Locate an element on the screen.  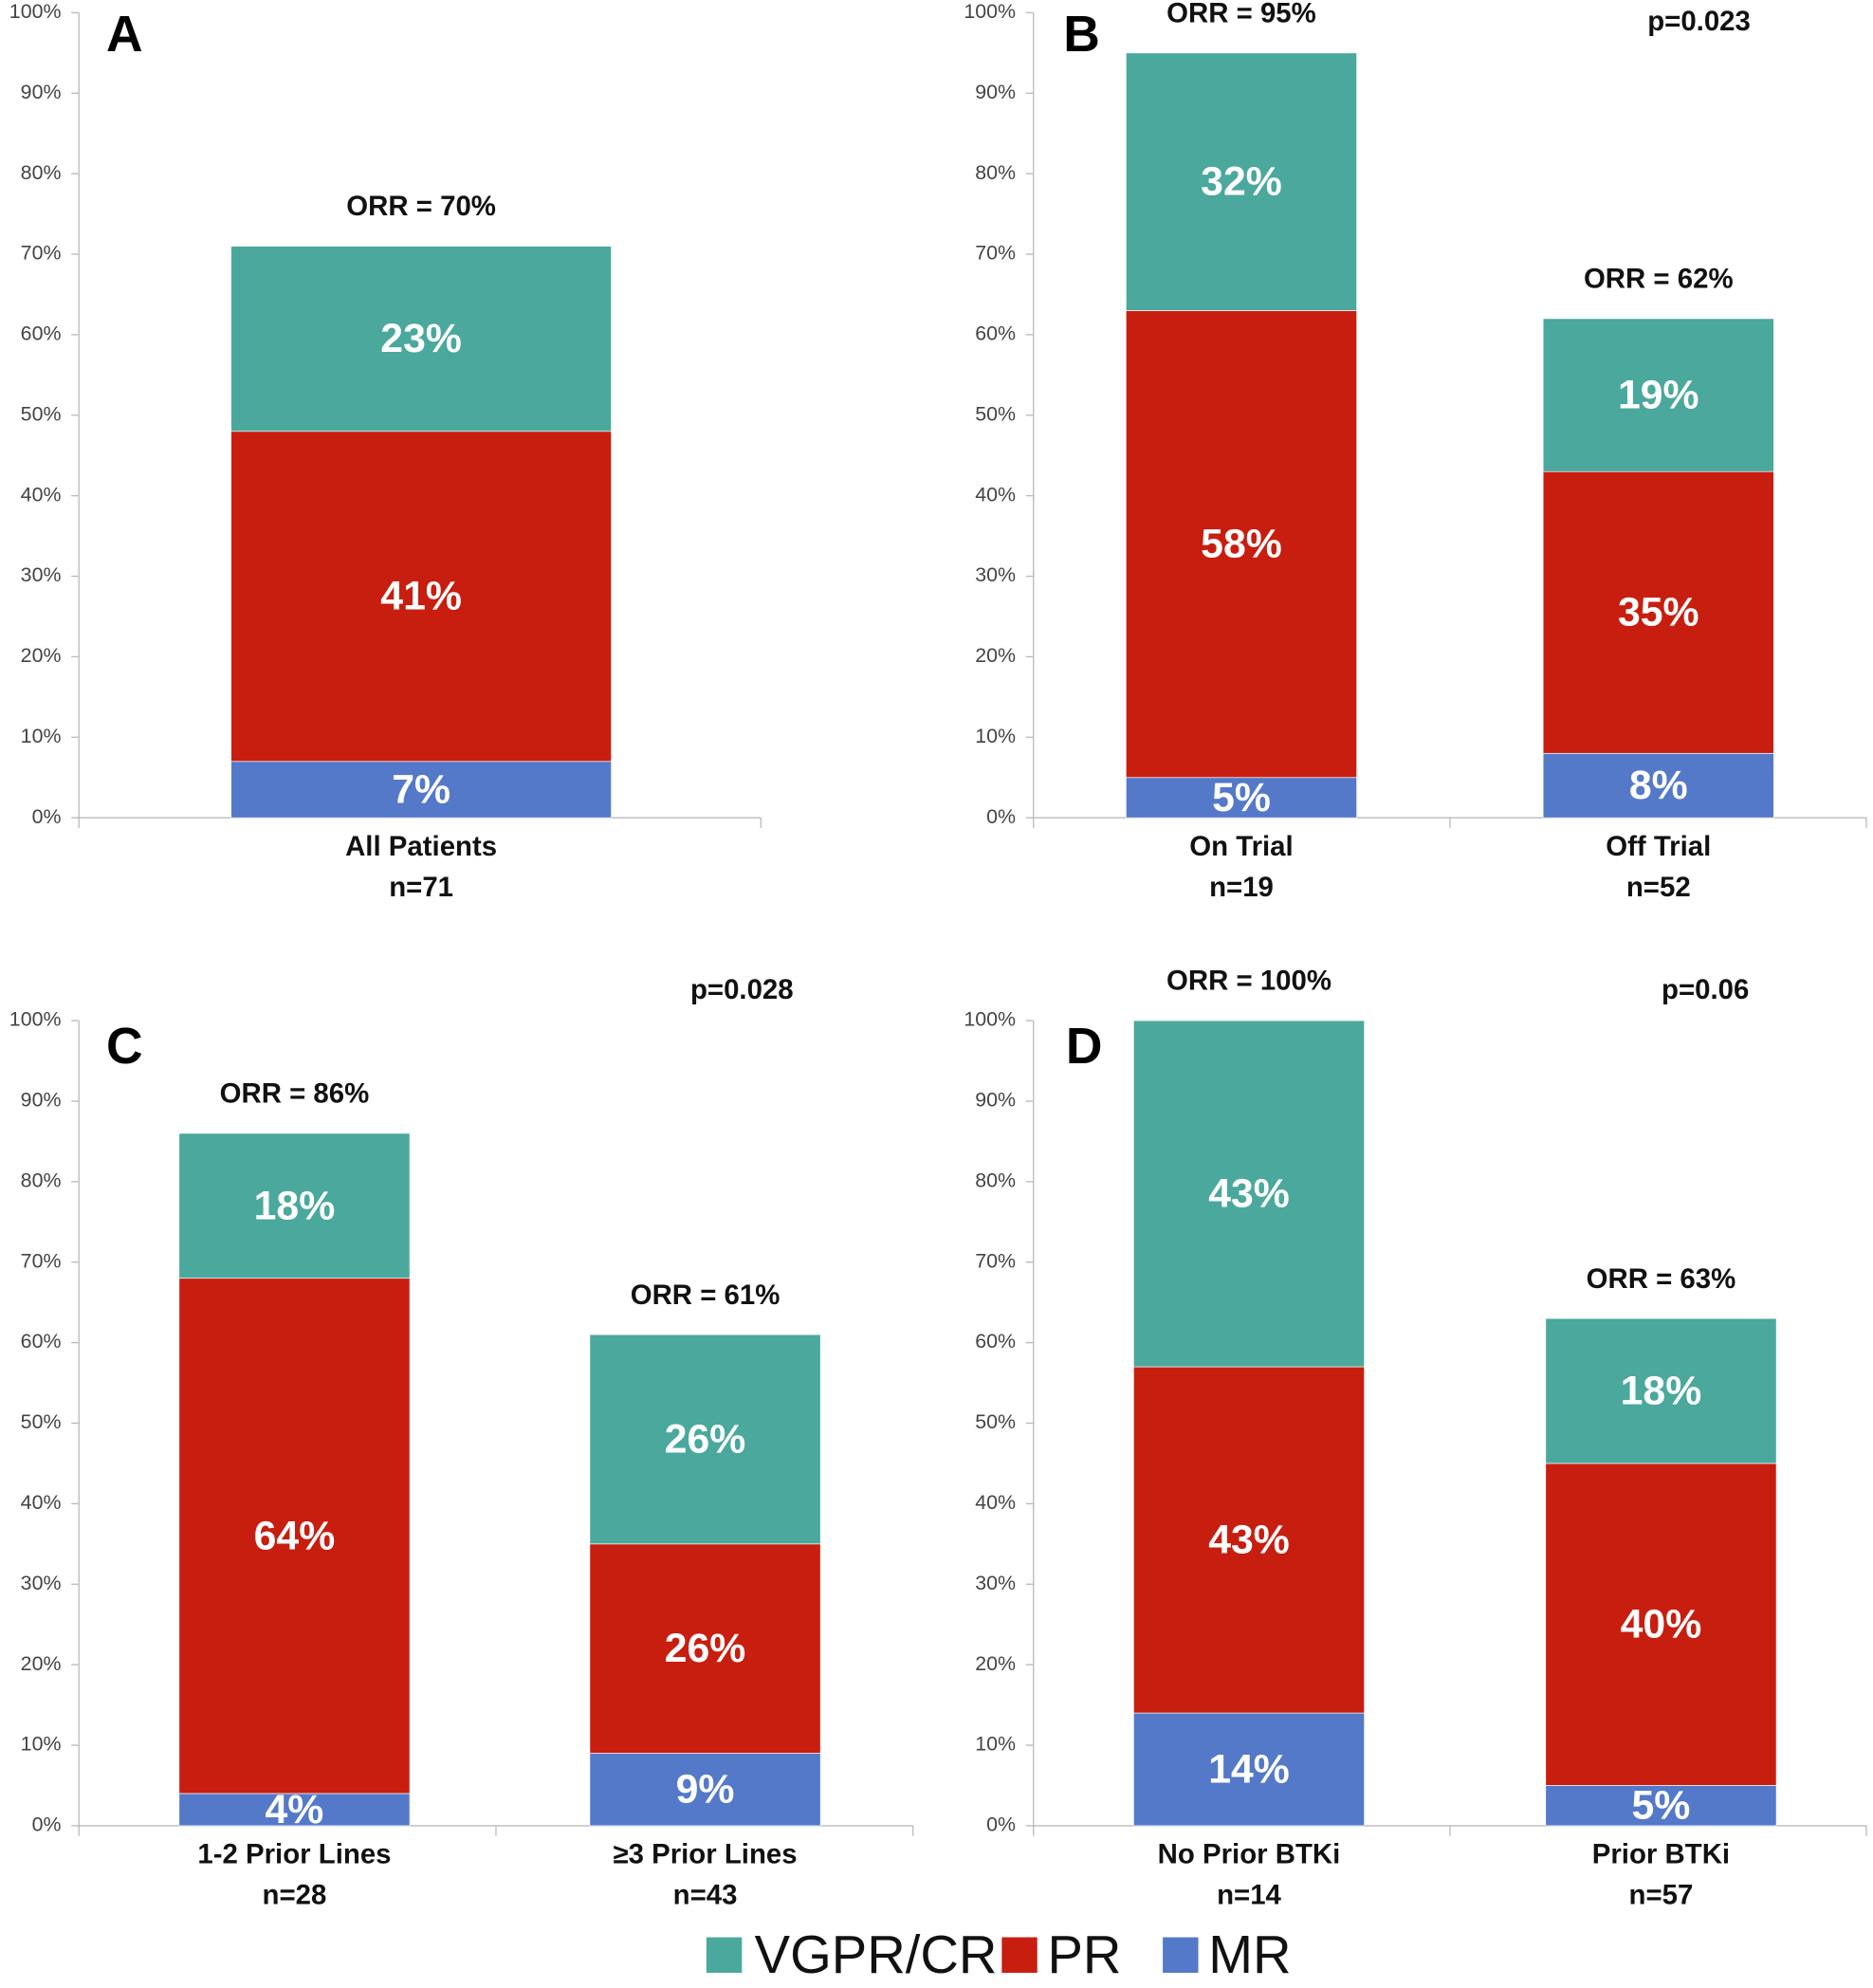
value-label: 40% is located at coordinates (1662, 1624).